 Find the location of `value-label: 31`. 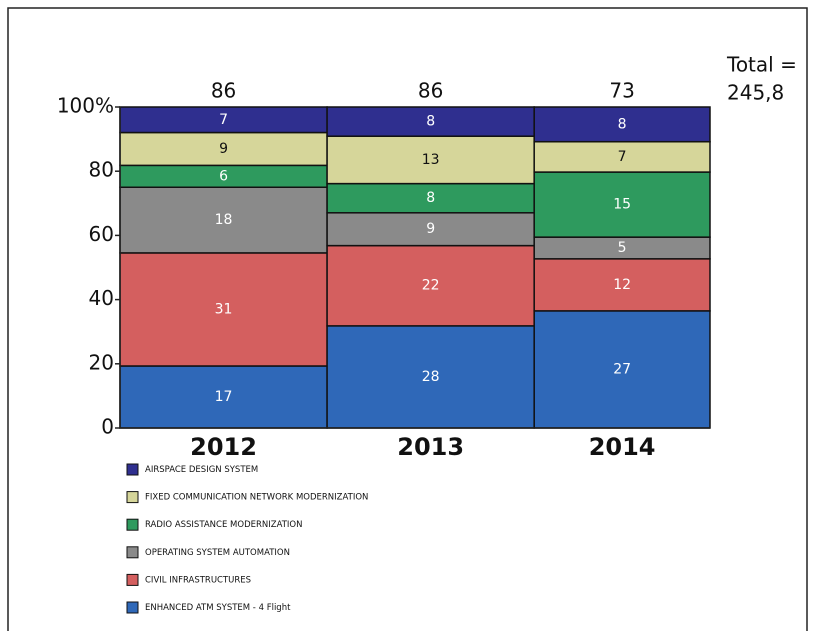

value-label: 31 is located at coordinates (224, 309).